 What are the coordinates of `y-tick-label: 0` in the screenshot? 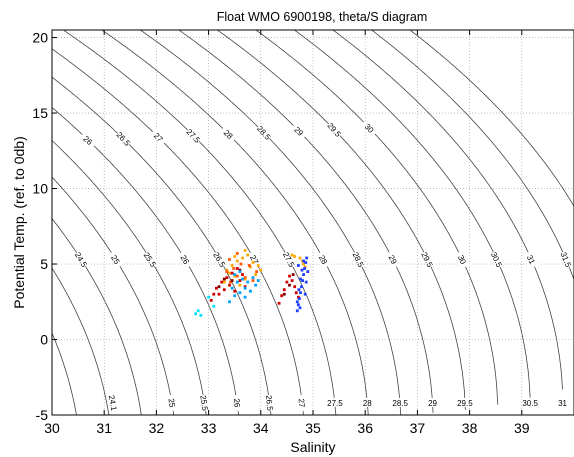 It's located at (44, 340).